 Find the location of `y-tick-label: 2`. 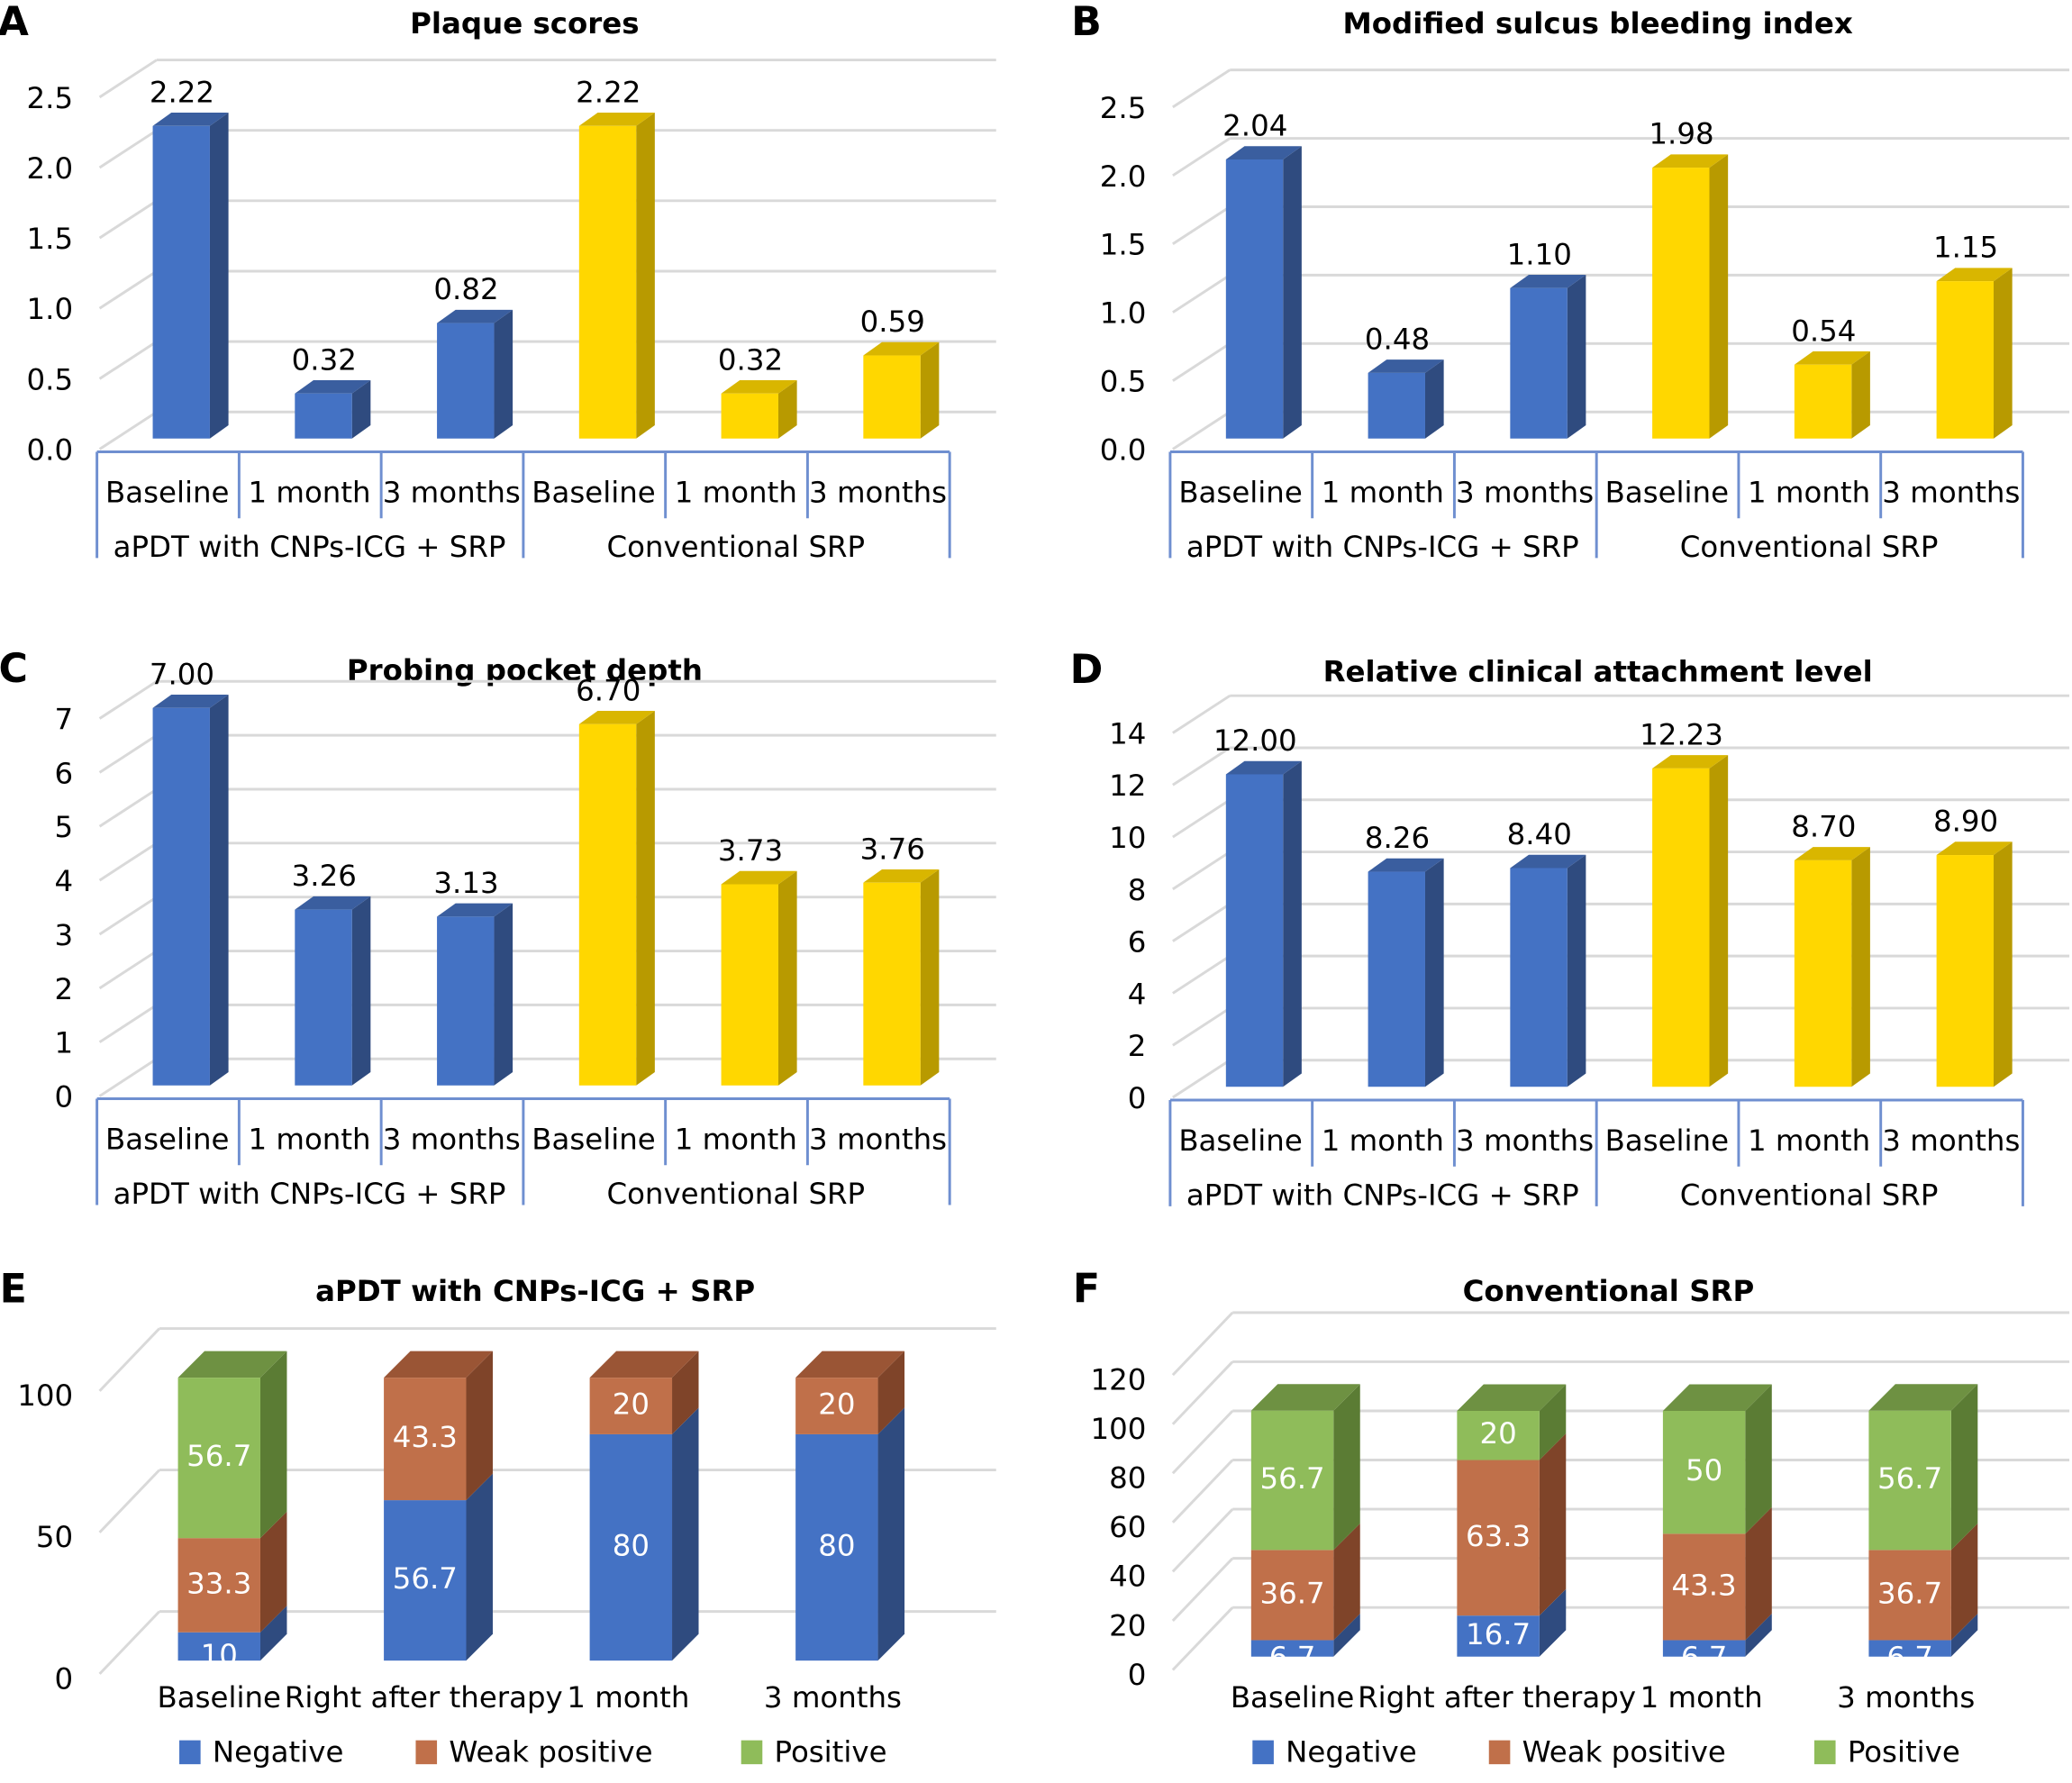

y-tick-label: 2 is located at coordinates (63, 989).